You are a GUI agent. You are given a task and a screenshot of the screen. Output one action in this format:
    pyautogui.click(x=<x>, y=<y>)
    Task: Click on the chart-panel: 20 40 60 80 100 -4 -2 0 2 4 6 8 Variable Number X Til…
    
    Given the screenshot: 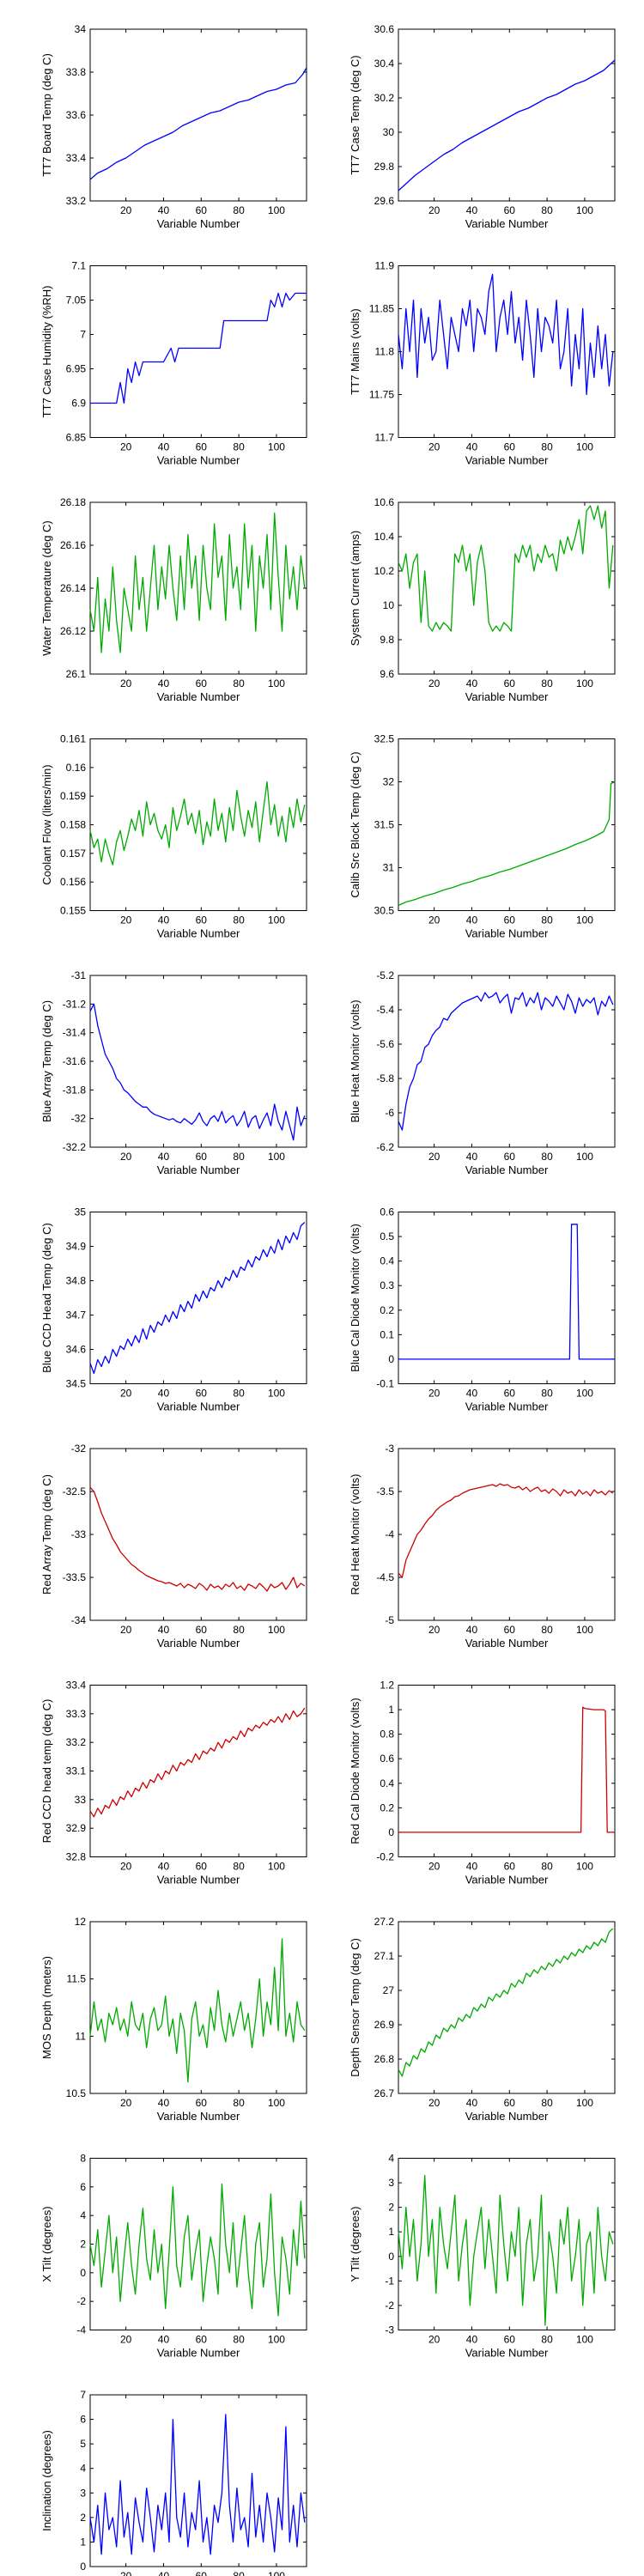 What is the action you would take?
    pyautogui.click(x=174, y=2257)
    